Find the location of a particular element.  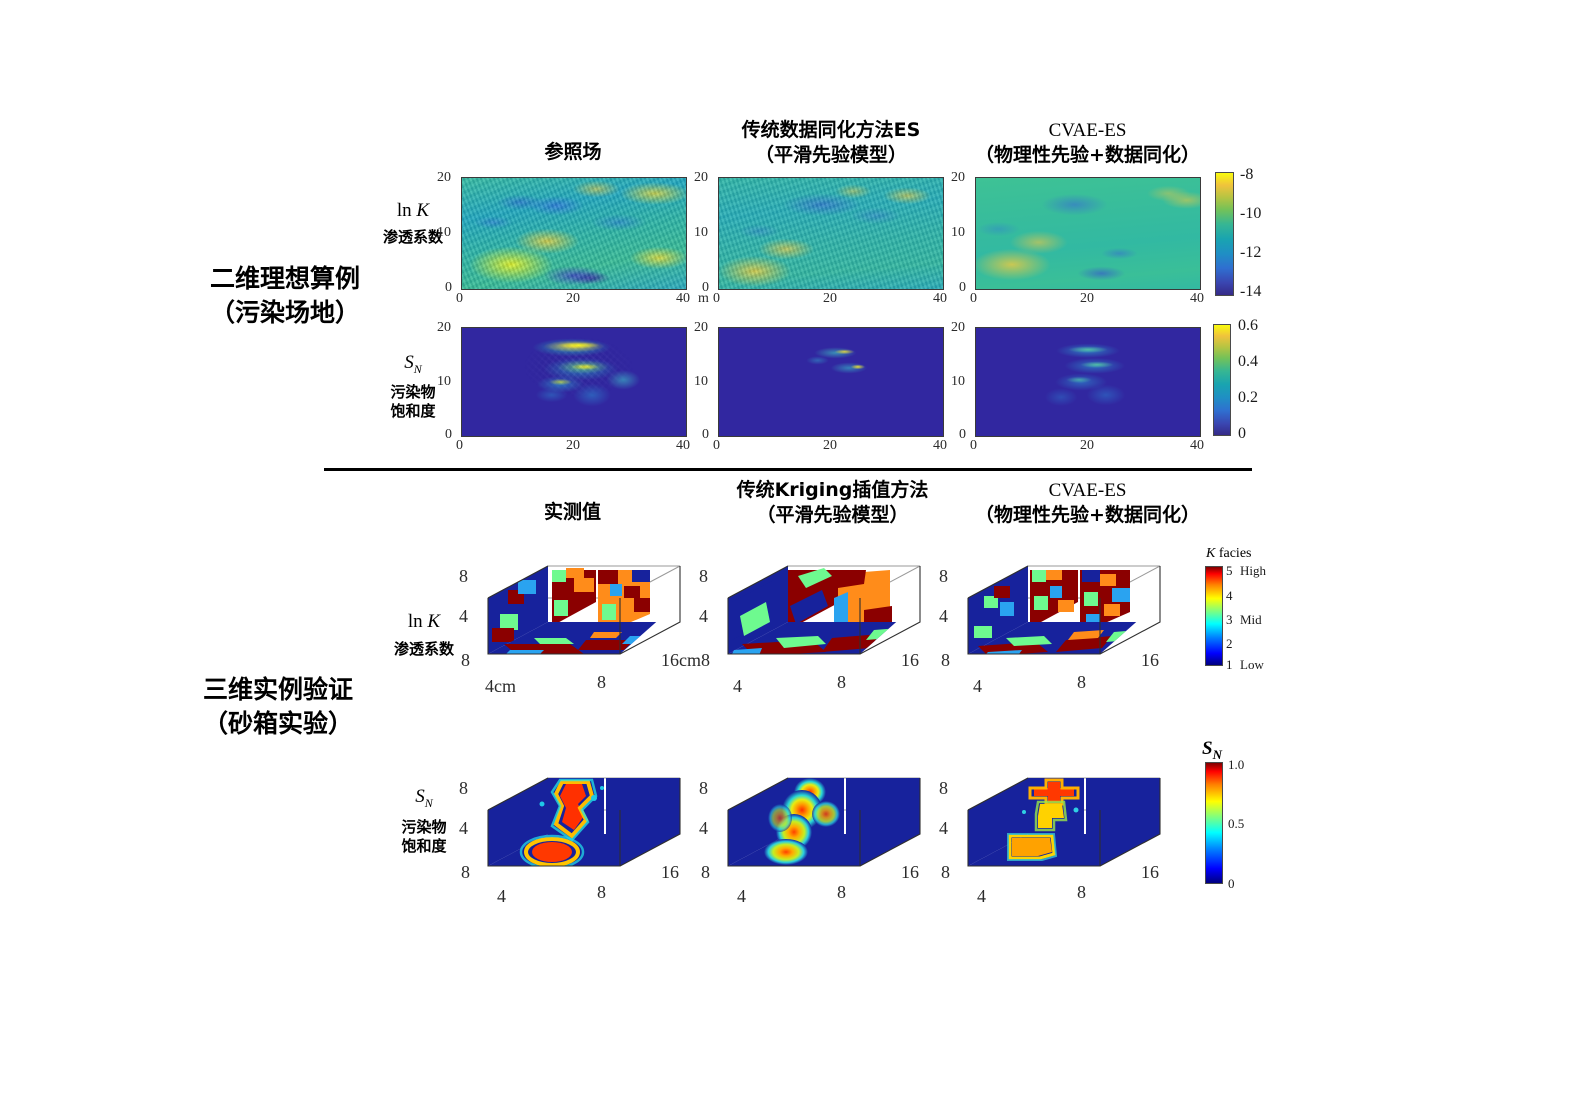

panel-2d-lnk-reference is located at coordinates (574, 233).